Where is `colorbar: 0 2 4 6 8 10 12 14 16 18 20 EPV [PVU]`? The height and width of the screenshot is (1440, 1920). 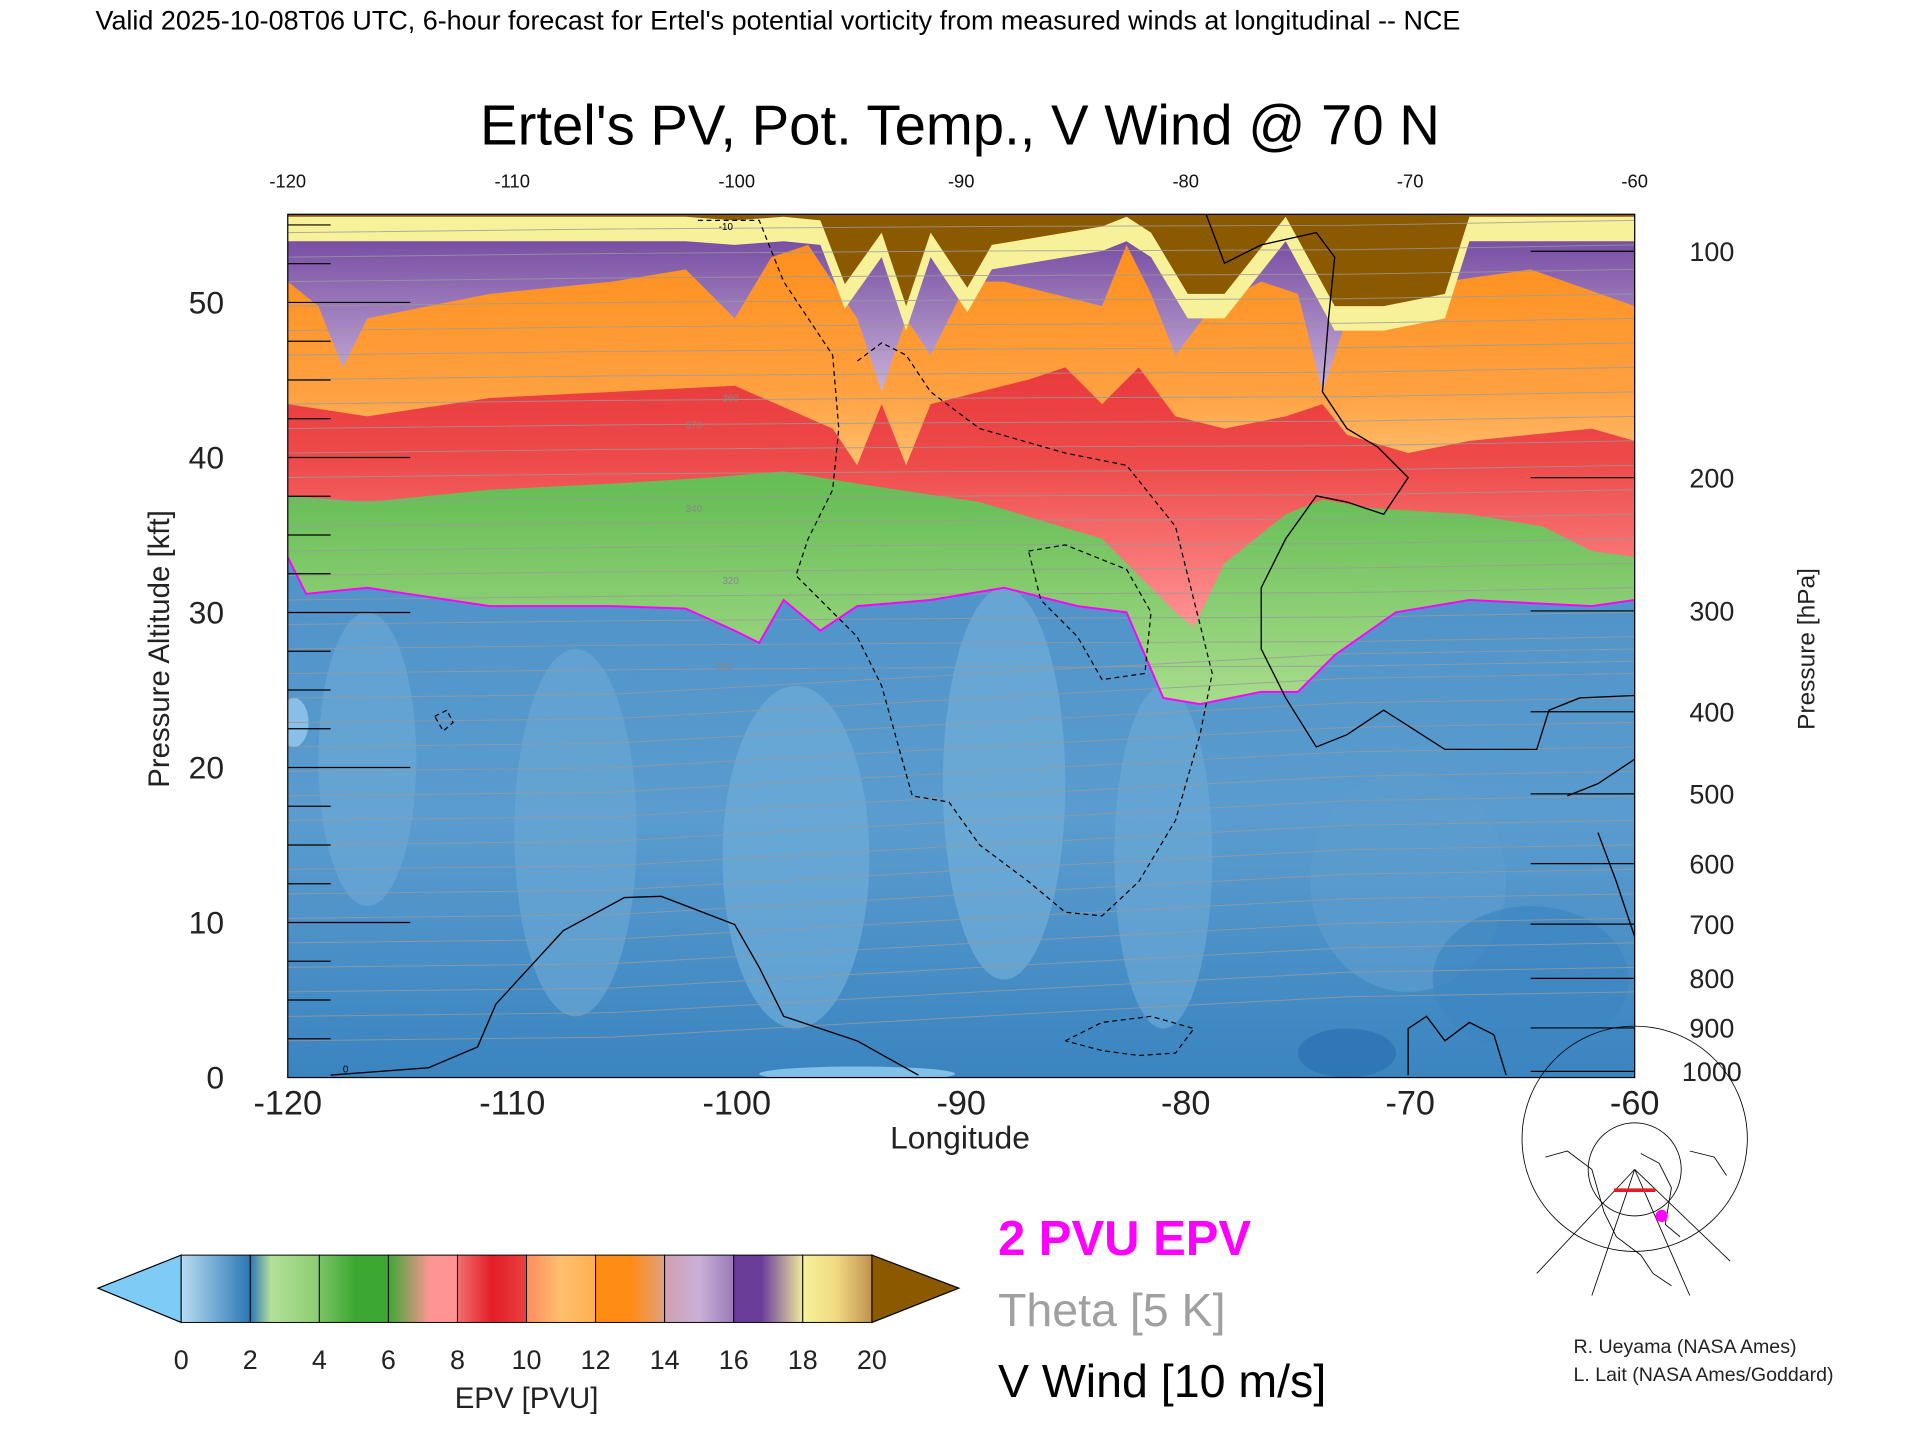
colorbar: 0 2 4 6 8 10 12 14 16 18 20 EPV [PVU] is located at coordinates (528, 1334).